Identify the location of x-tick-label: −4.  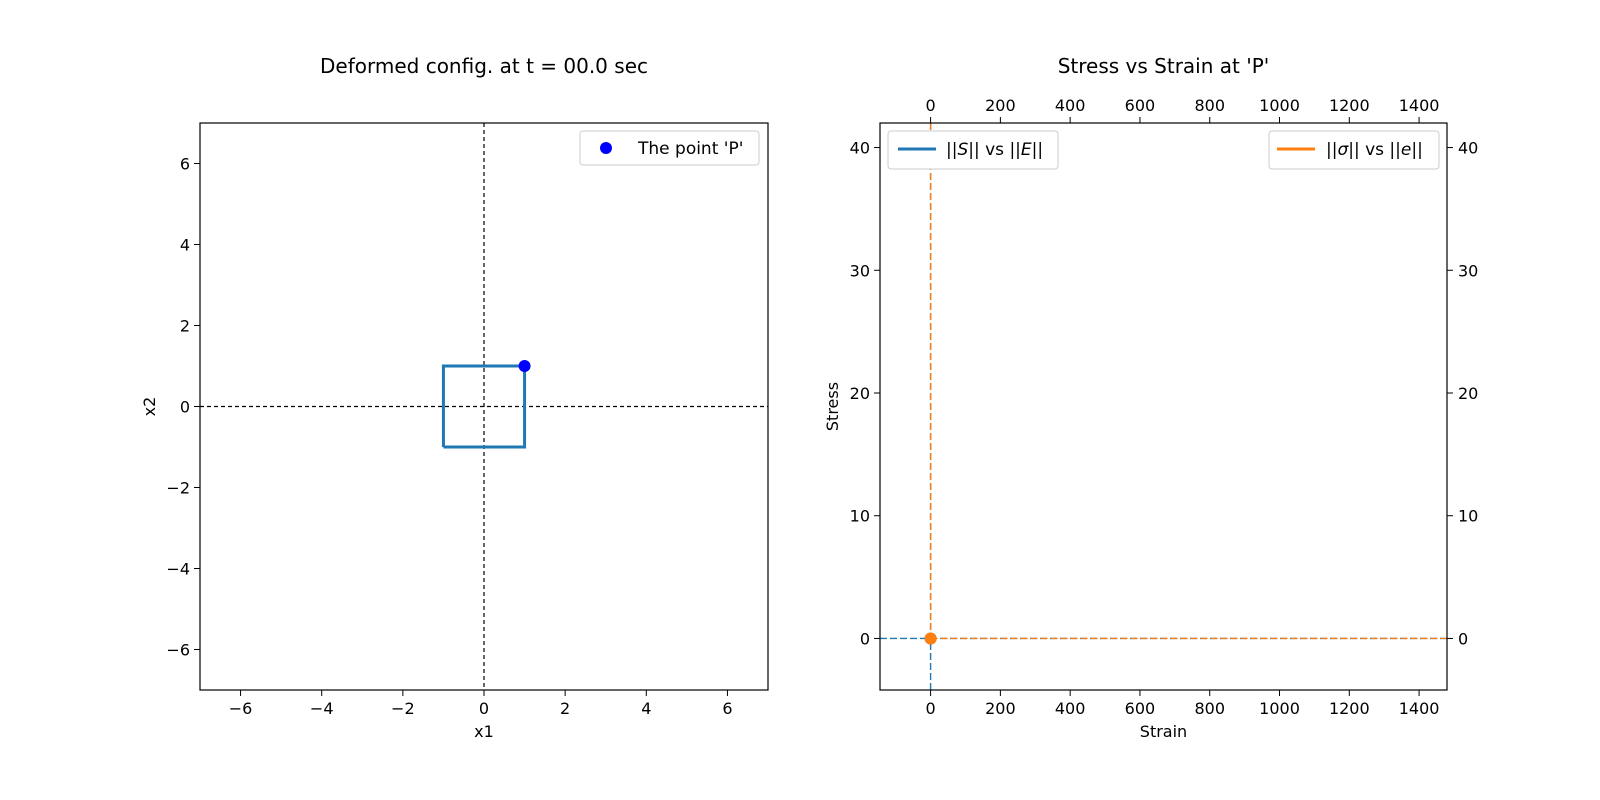
(322, 708).